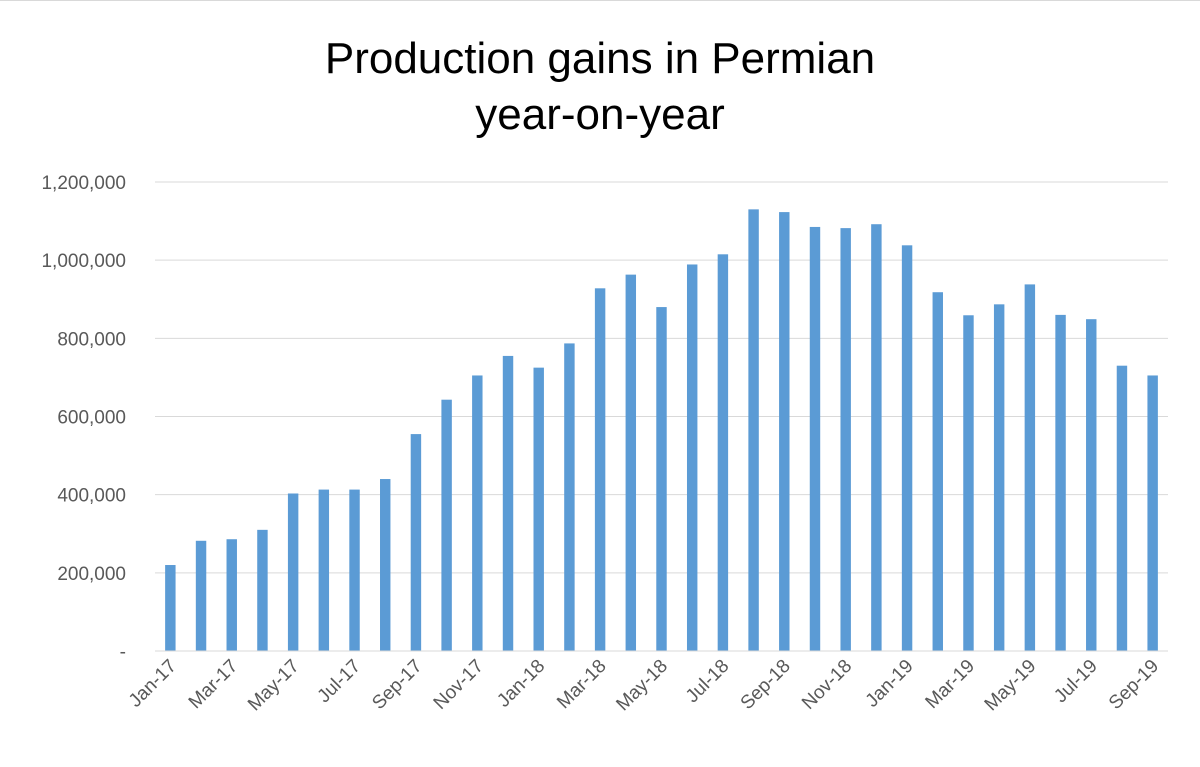 The image size is (1200, 767). Describe the element at coordinates (83, 183) in the screenshot. I see `y-tick-label: 1,200,000` at that location.